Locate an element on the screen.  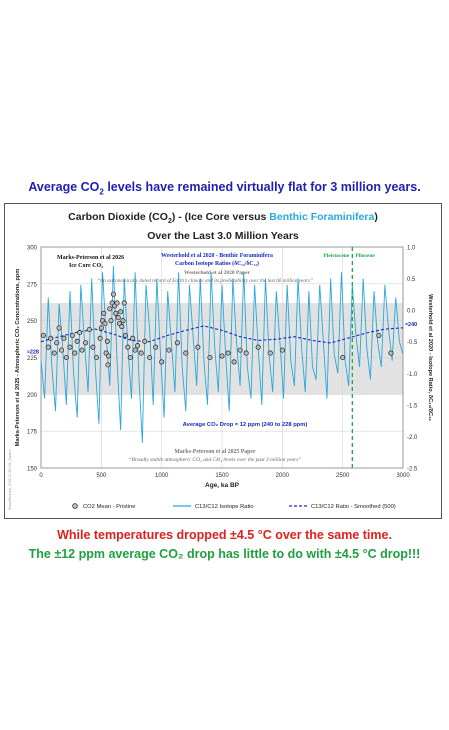
headline-text: Average CO is located at coordinates (64, 187).